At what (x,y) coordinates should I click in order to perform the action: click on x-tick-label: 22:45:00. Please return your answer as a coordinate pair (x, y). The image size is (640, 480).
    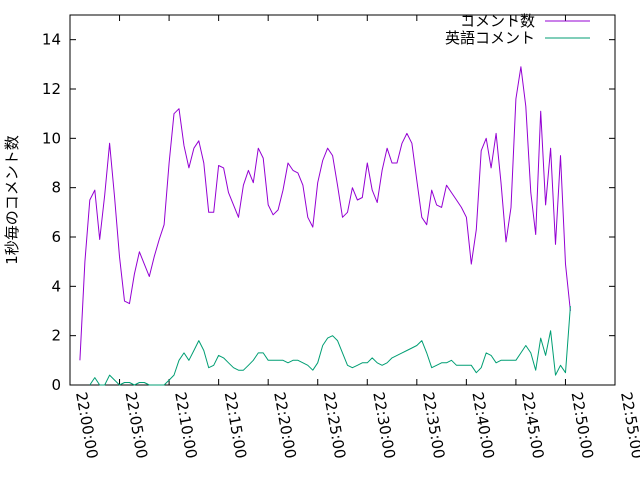
    Looking at the image, I should click on (532, 425).